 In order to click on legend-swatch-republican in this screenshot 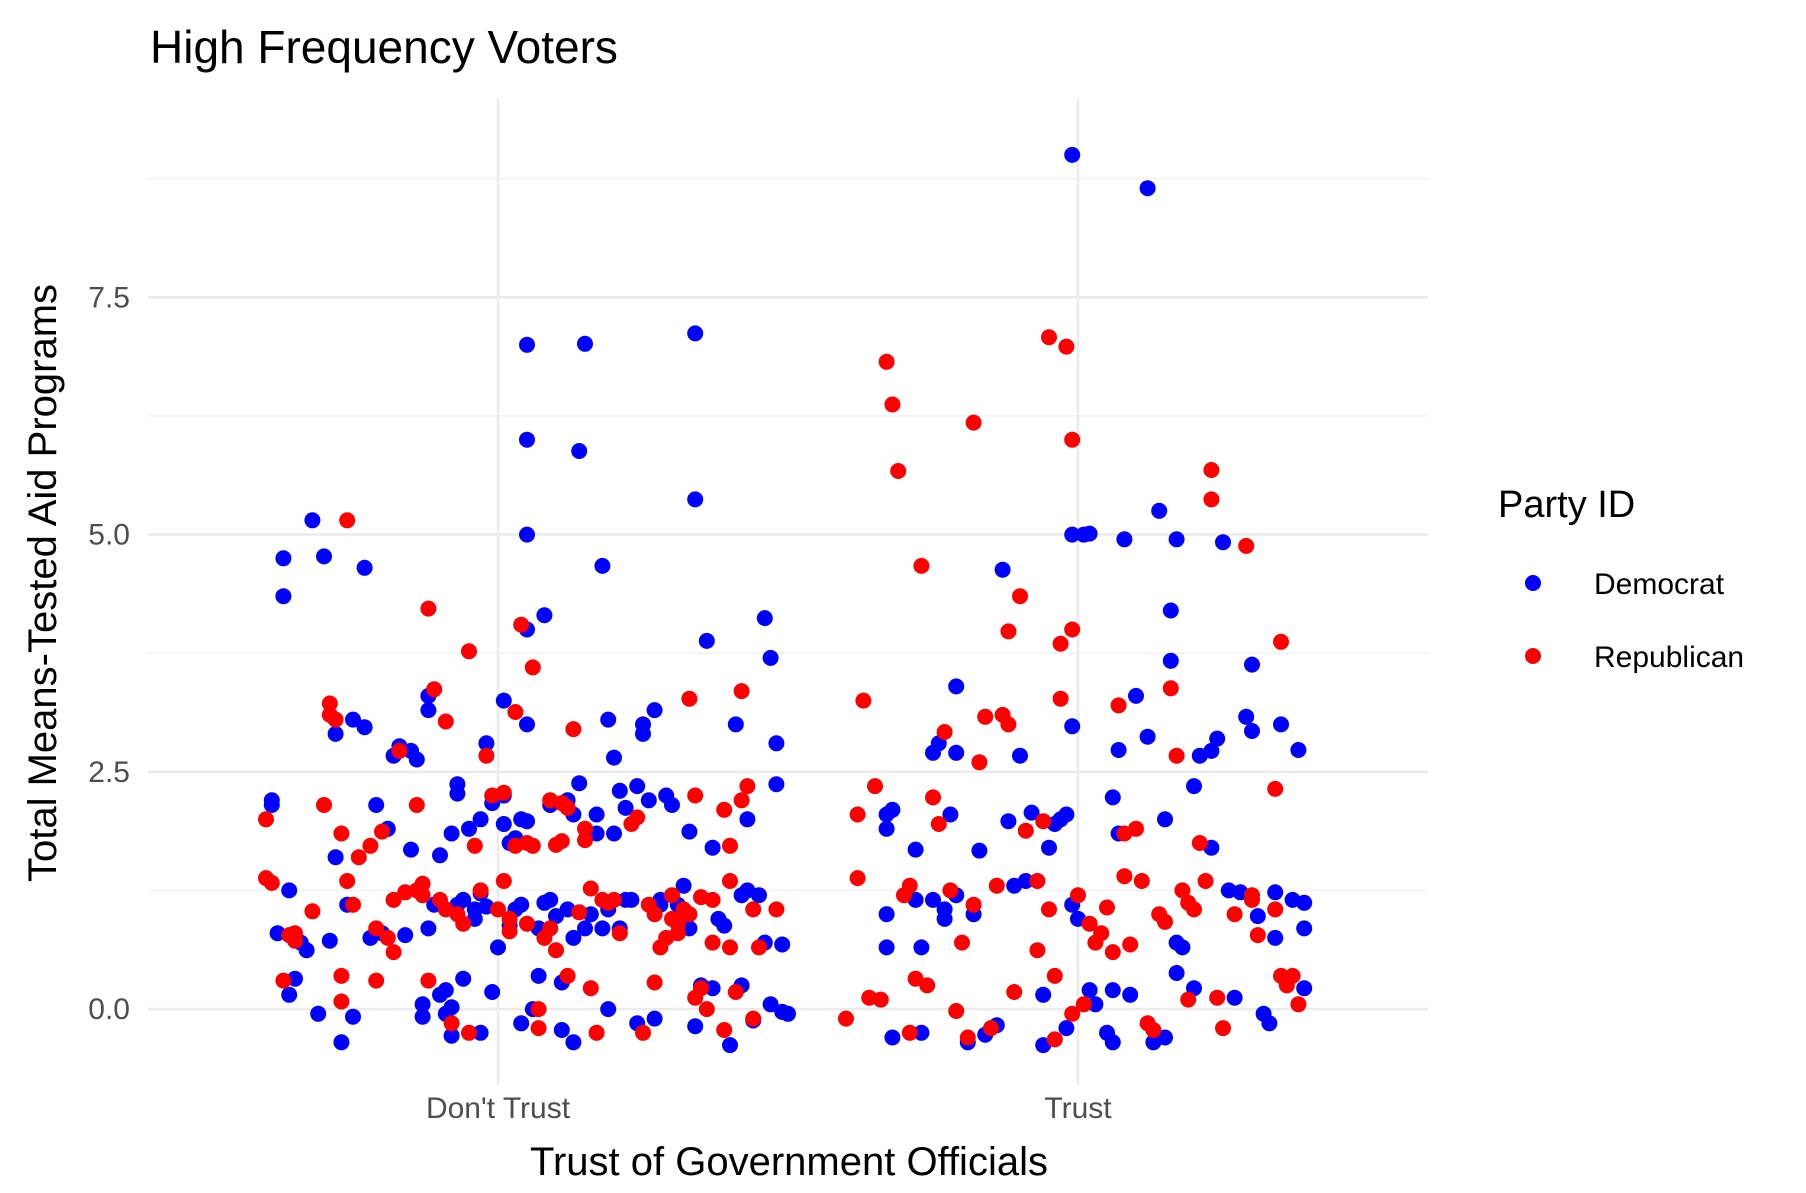, I will do `click(1533, 656)`.